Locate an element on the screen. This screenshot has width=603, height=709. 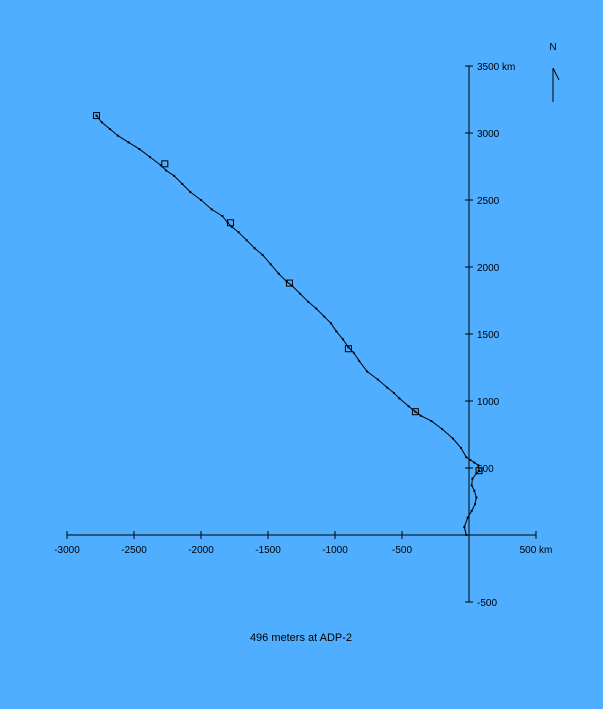
x-tick-label: -1500 is located at coordinates (268, 550).